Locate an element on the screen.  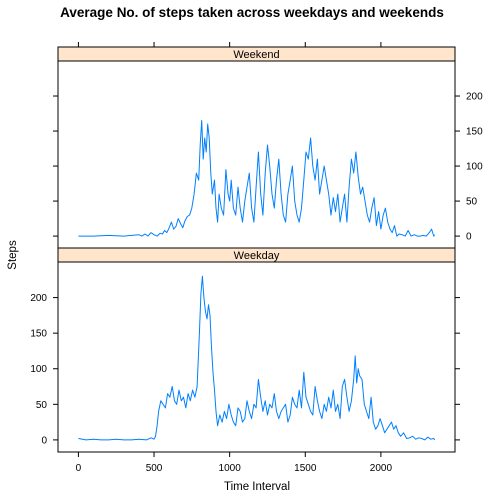
y-axis-label: Steps is located at coordinates (13, 255).